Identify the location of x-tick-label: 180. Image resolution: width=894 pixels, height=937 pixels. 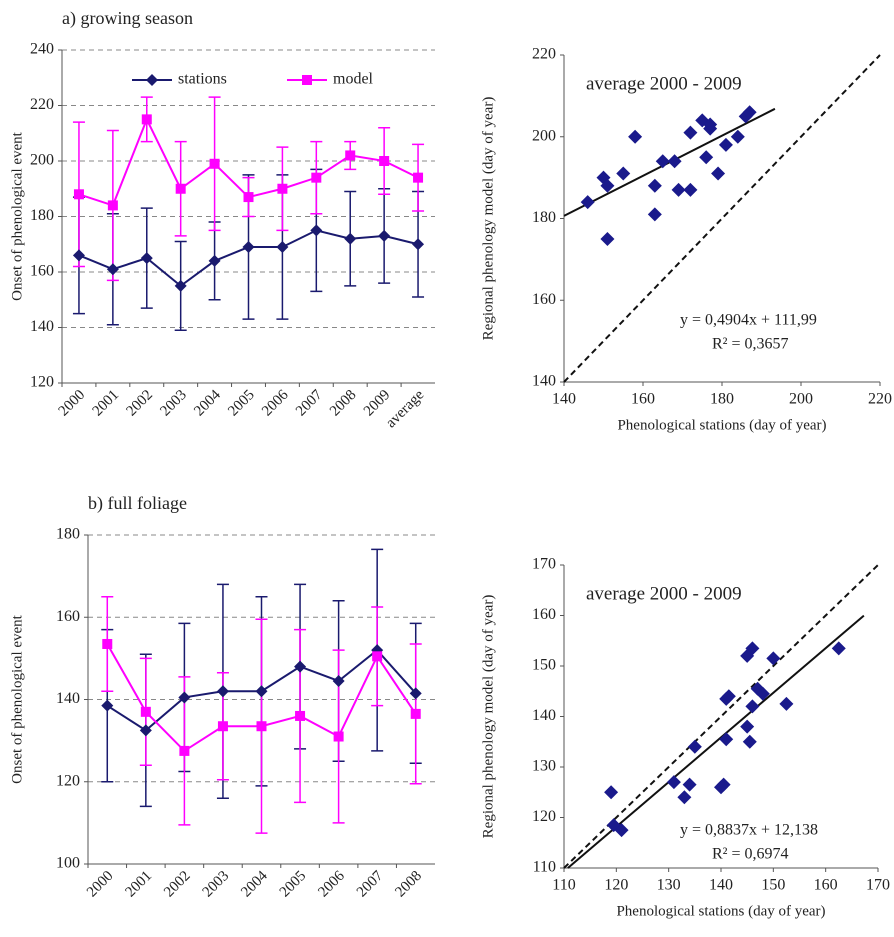
(722, 399).